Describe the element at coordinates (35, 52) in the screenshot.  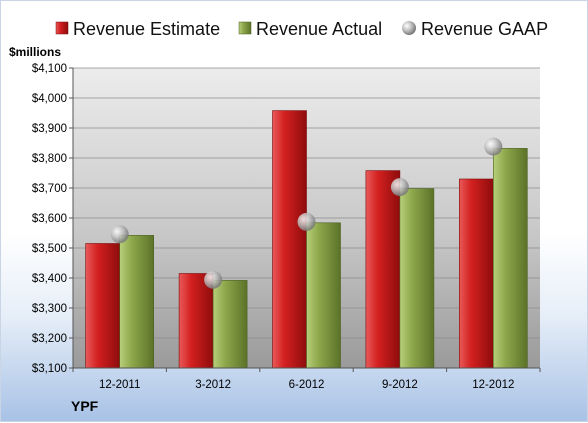
I see `unit-label: $millions` at that location.